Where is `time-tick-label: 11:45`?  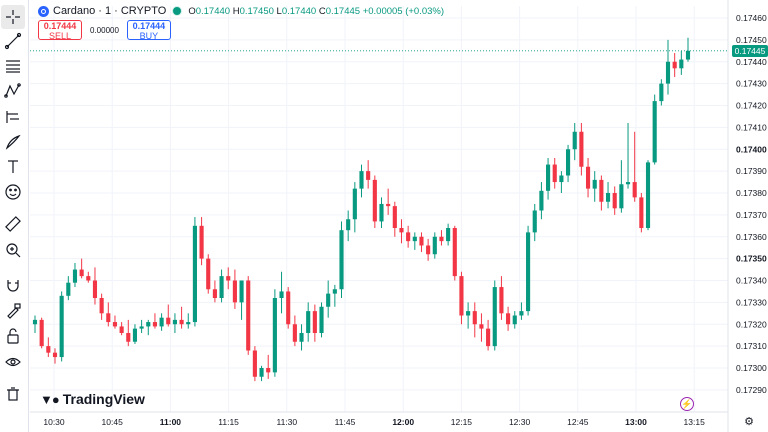 time-tick-label: 11:45 is located at coordinates (345, 422).